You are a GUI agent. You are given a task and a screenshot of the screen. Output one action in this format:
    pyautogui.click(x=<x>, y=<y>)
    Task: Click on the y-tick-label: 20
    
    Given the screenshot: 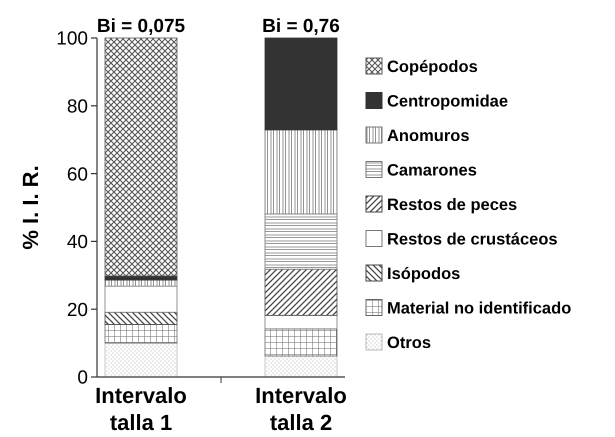 What is the action you would take?
    pyautogui.click(x=77, y=310)
    